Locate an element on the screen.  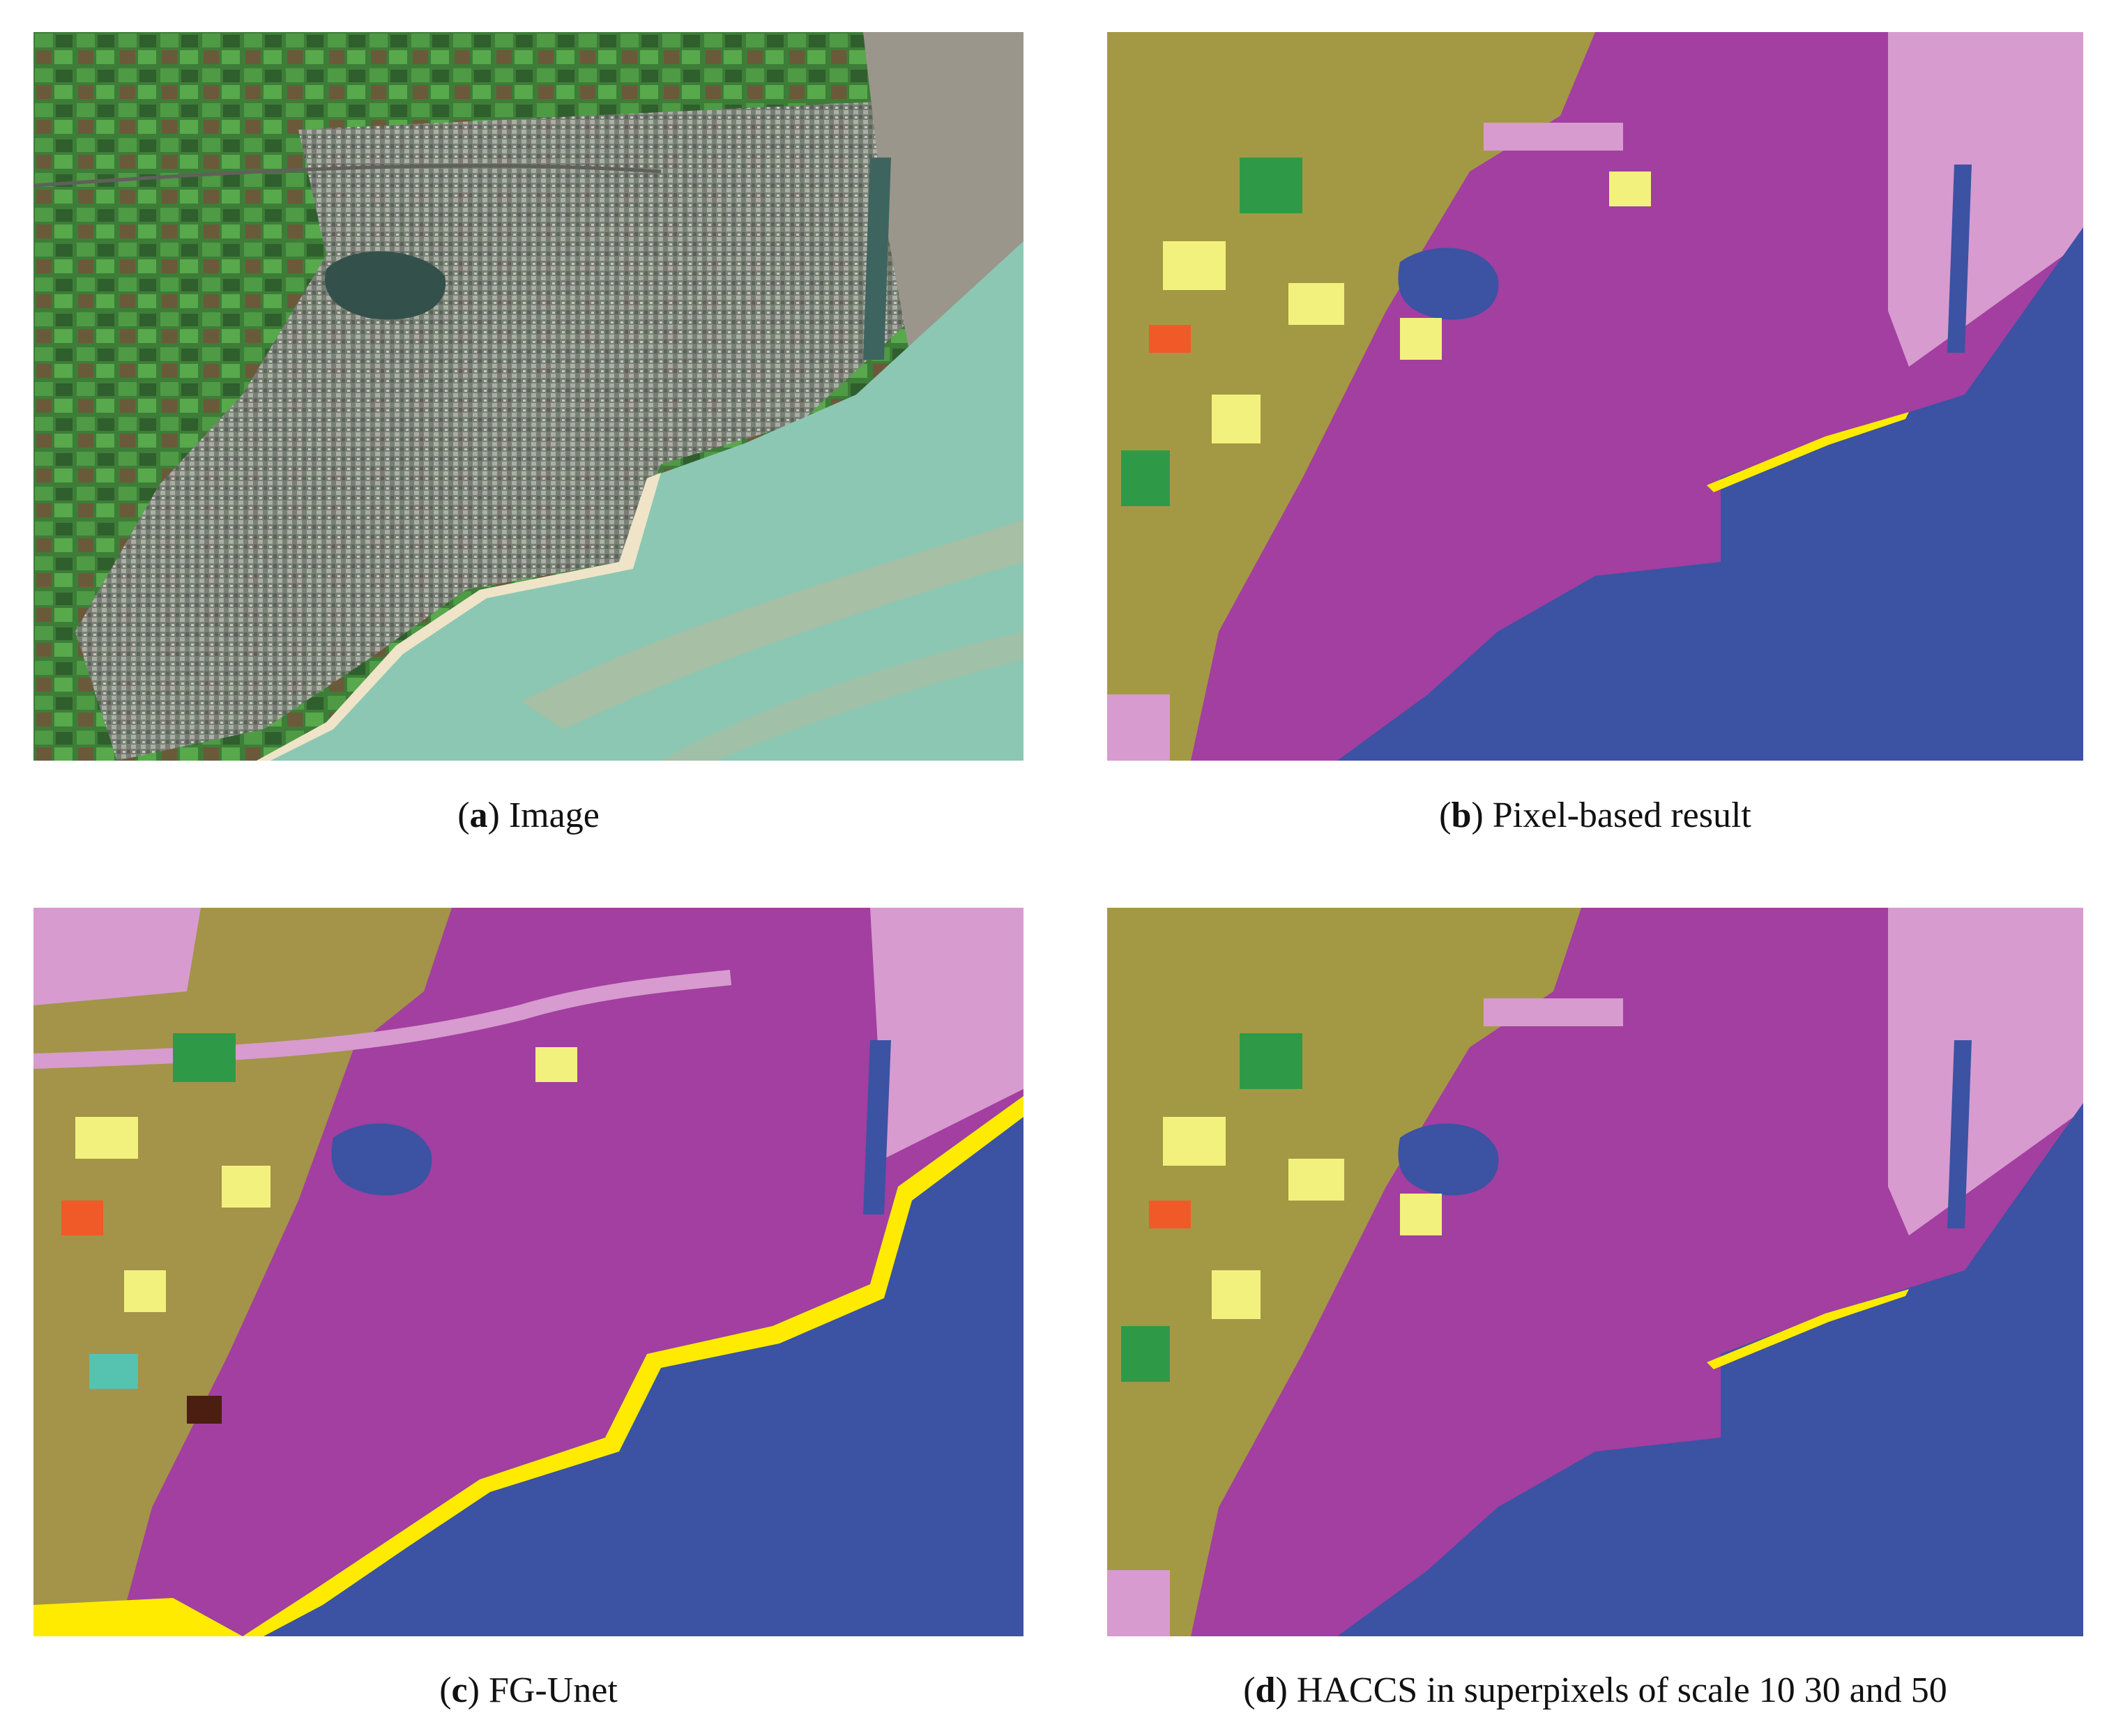
caption-c: (c) FG-Unet is located at coordinates (528, 1690).